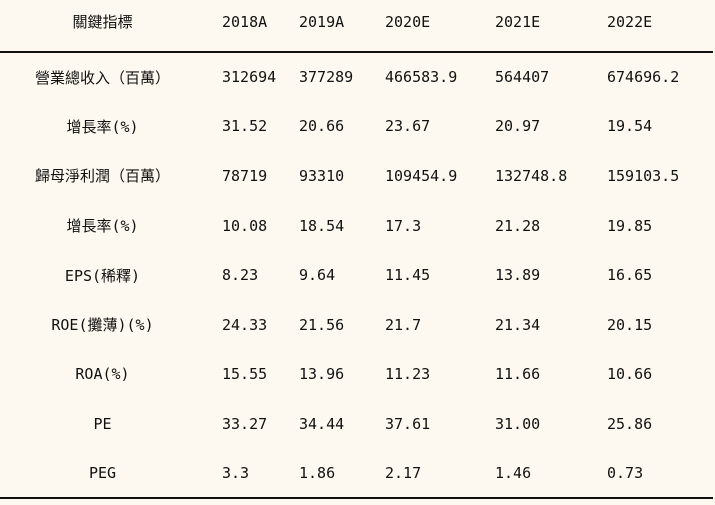 This screenshot has width=715, height=505. What do you see at coordinates (245, 175) in the screenshot?
I see `value-cell: 78719` at bounding box center [245, 175].